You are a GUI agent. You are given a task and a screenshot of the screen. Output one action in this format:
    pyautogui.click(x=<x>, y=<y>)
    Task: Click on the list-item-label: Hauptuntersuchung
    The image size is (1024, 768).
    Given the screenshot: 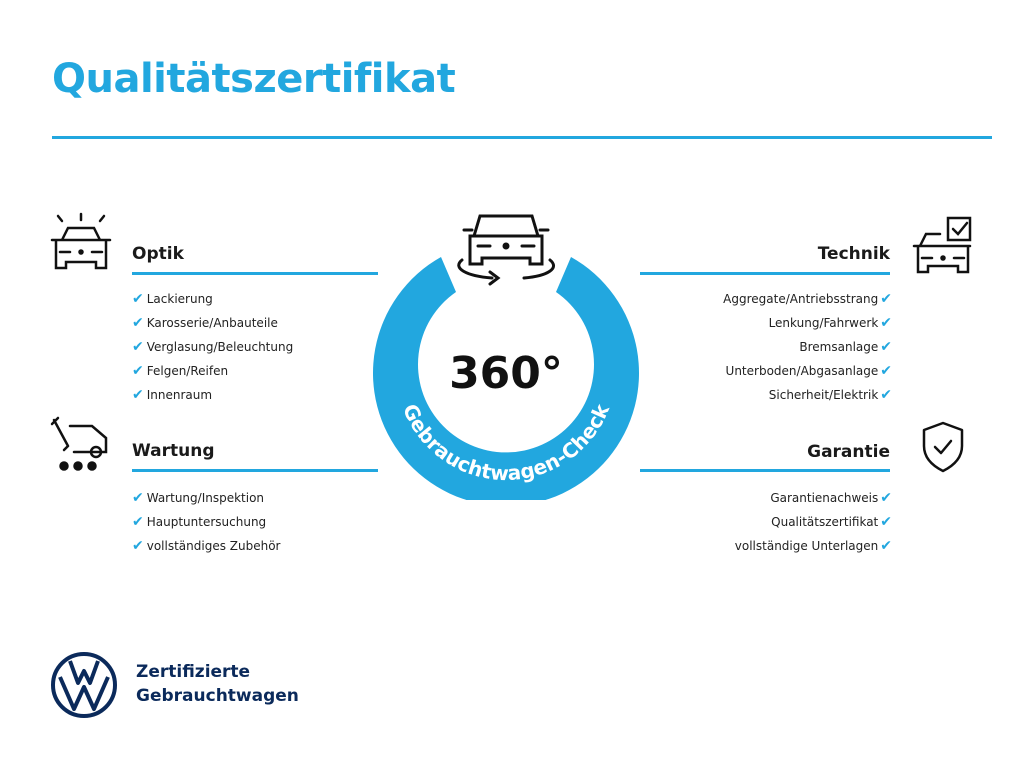 What is the action you would take?
    pyautogui.click(x=206, y=522)
    